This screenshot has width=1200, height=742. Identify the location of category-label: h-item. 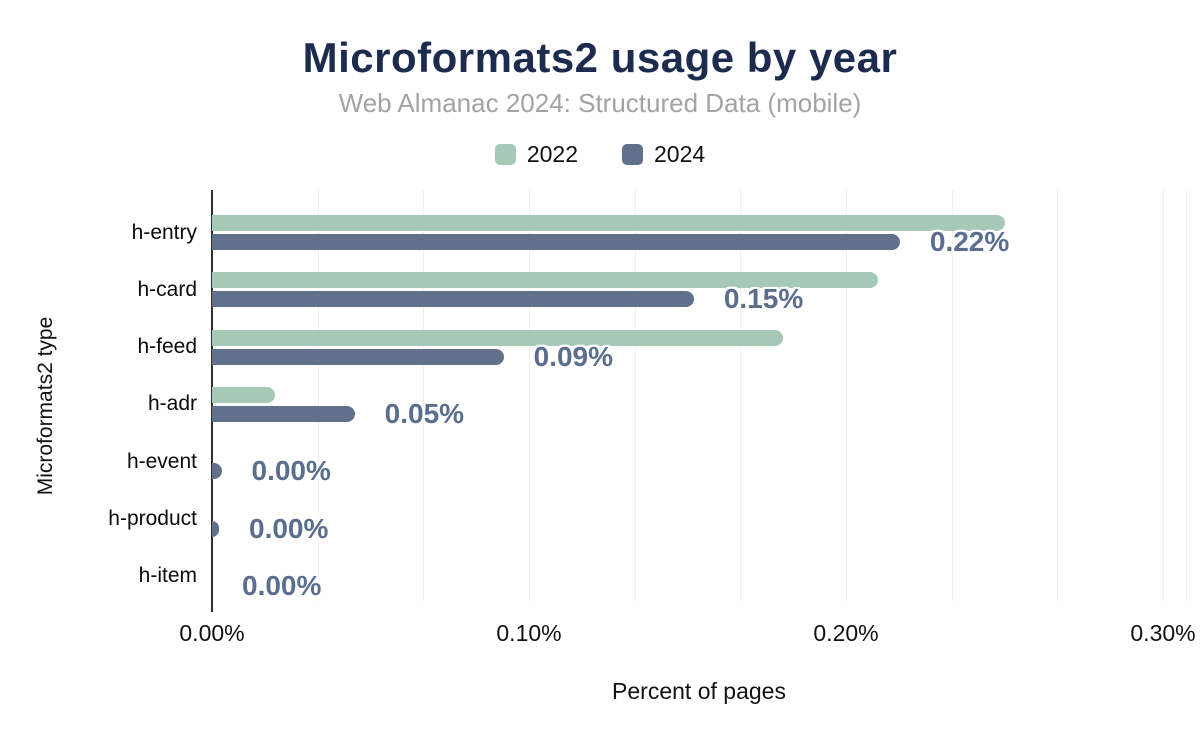
(167, 576).